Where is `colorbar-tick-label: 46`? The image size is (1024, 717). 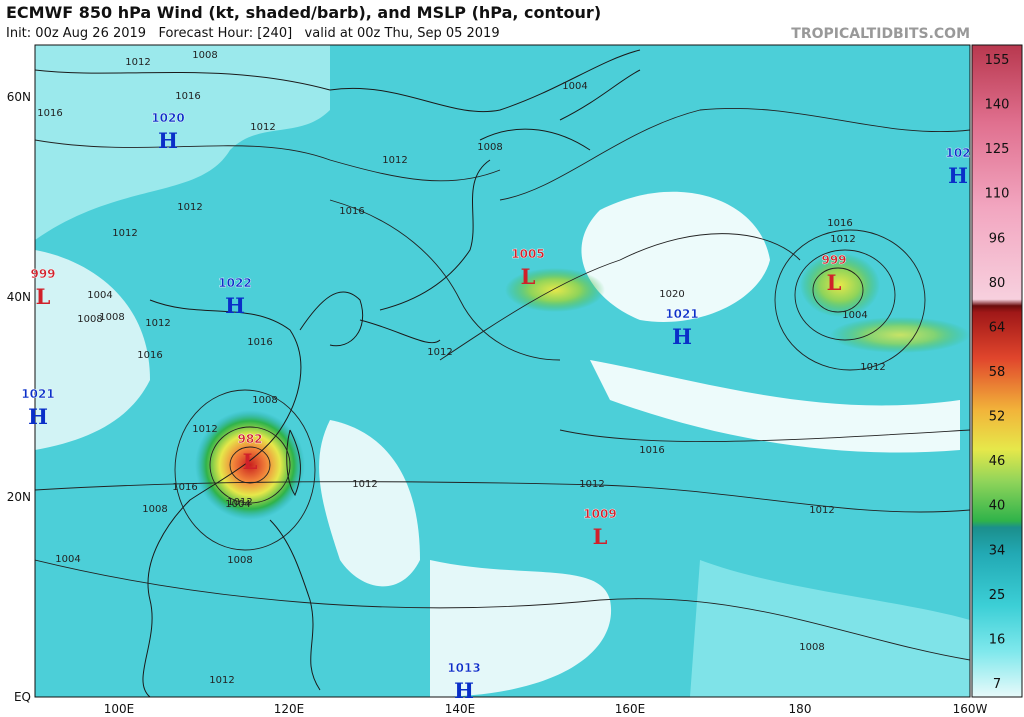 colorbar-tick-label: 46 is located at coordinates (997, 461).